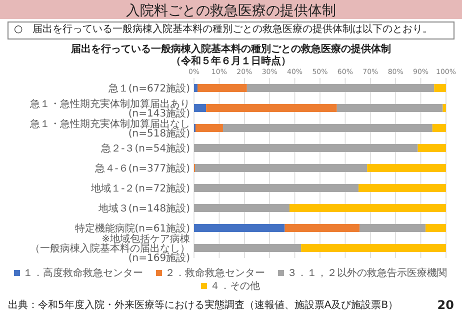 The height and width of the screenshot is (320, 462). What do you see at coordinates (215, 273) in the screenshot?
I see `legend-label: ２．救命救急センター` at bounding box center [215, 273].